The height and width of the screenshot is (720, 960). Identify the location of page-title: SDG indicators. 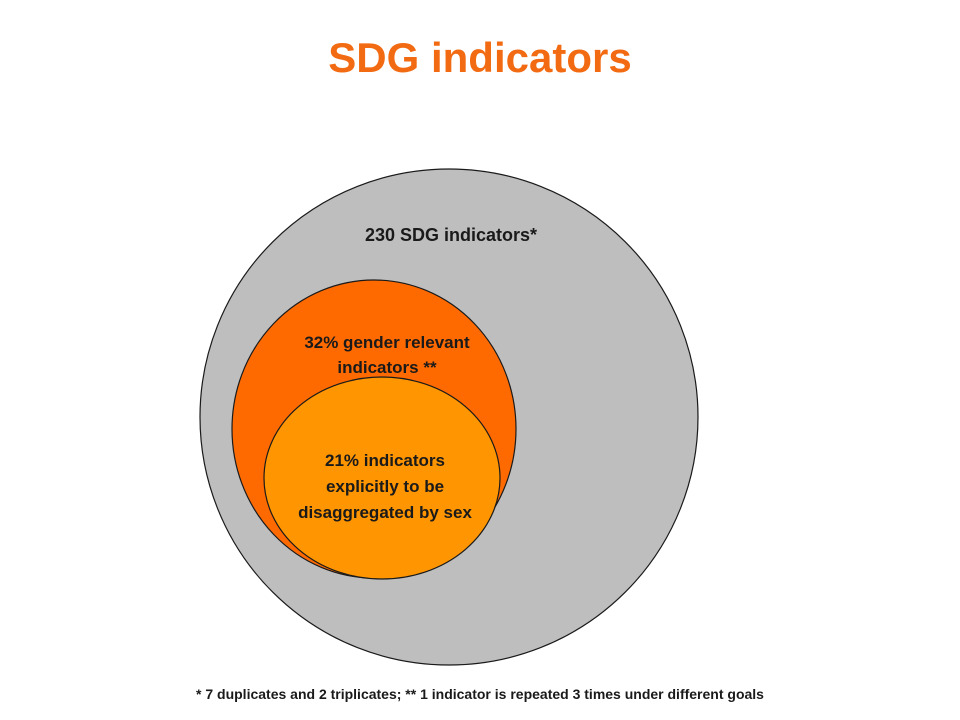
(480, 57).